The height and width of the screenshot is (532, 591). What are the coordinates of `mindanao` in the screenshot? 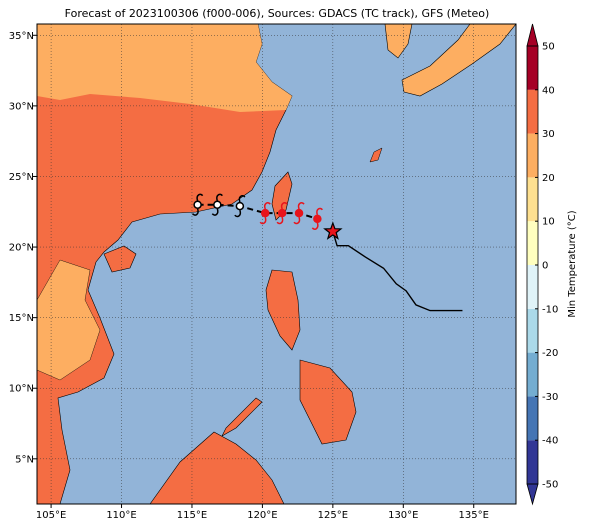 It's located at (328, 402).